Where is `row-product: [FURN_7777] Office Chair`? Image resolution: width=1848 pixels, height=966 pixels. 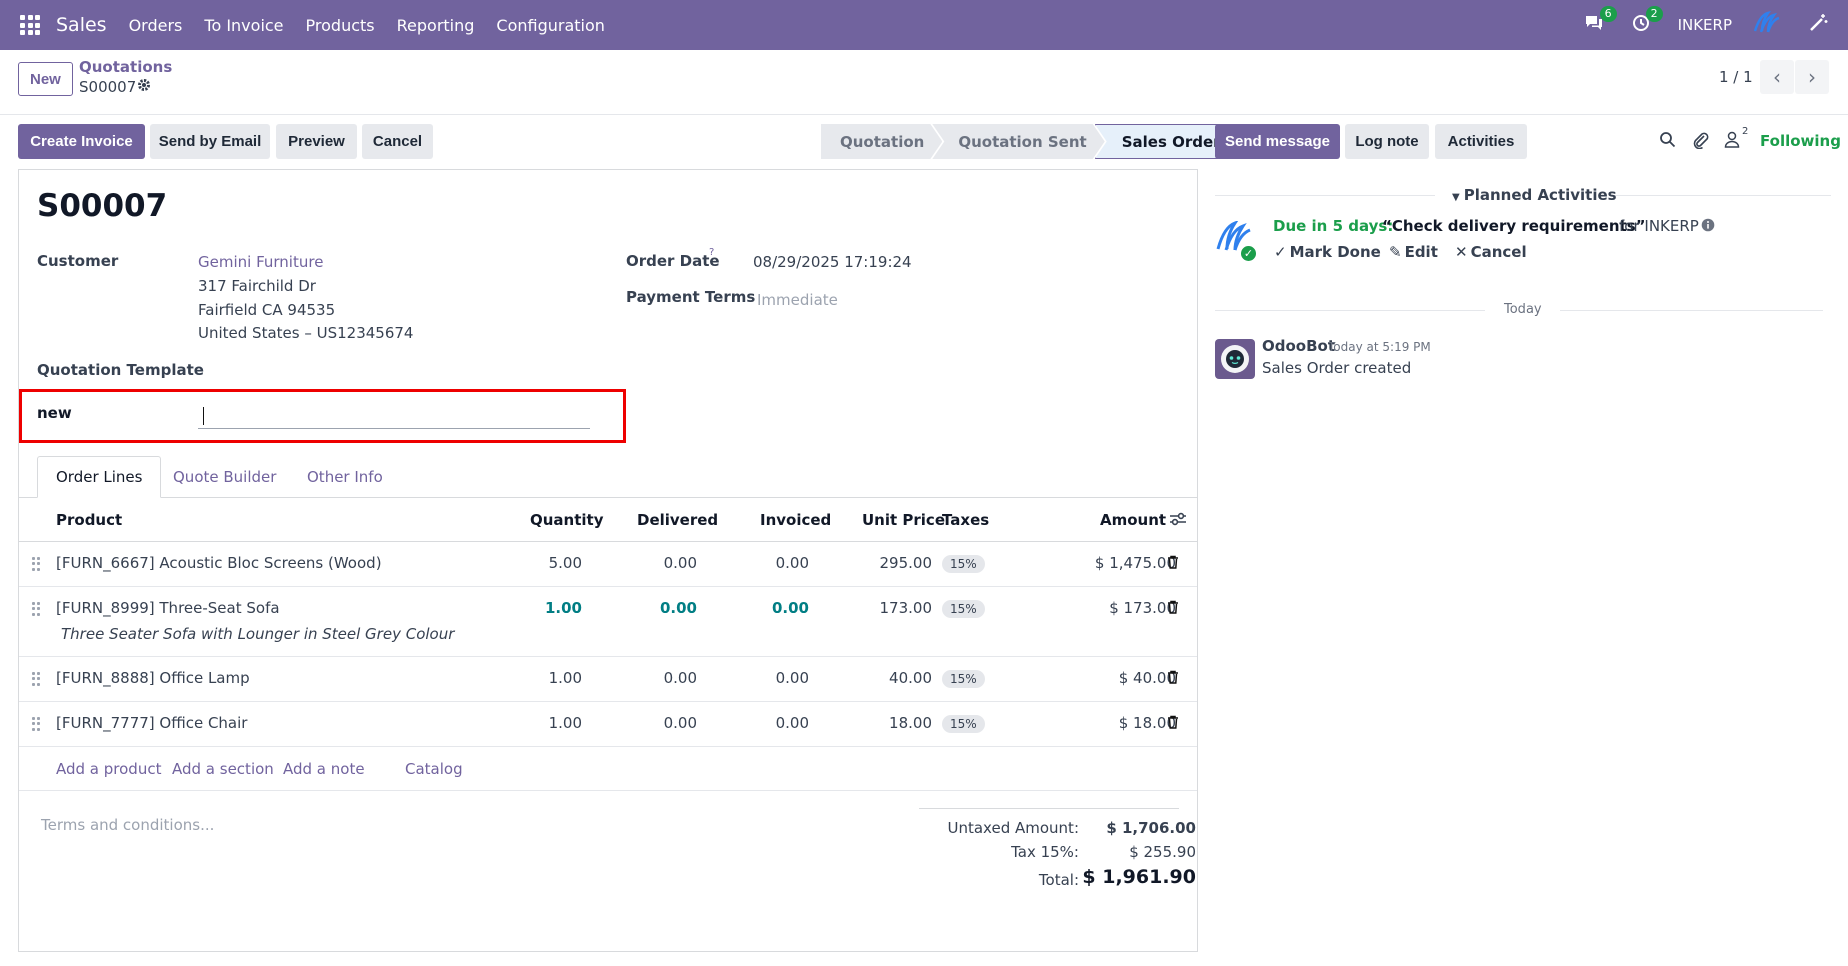 row-product: [FURN_7777] Office Chair is located at coordinates (152, 723).